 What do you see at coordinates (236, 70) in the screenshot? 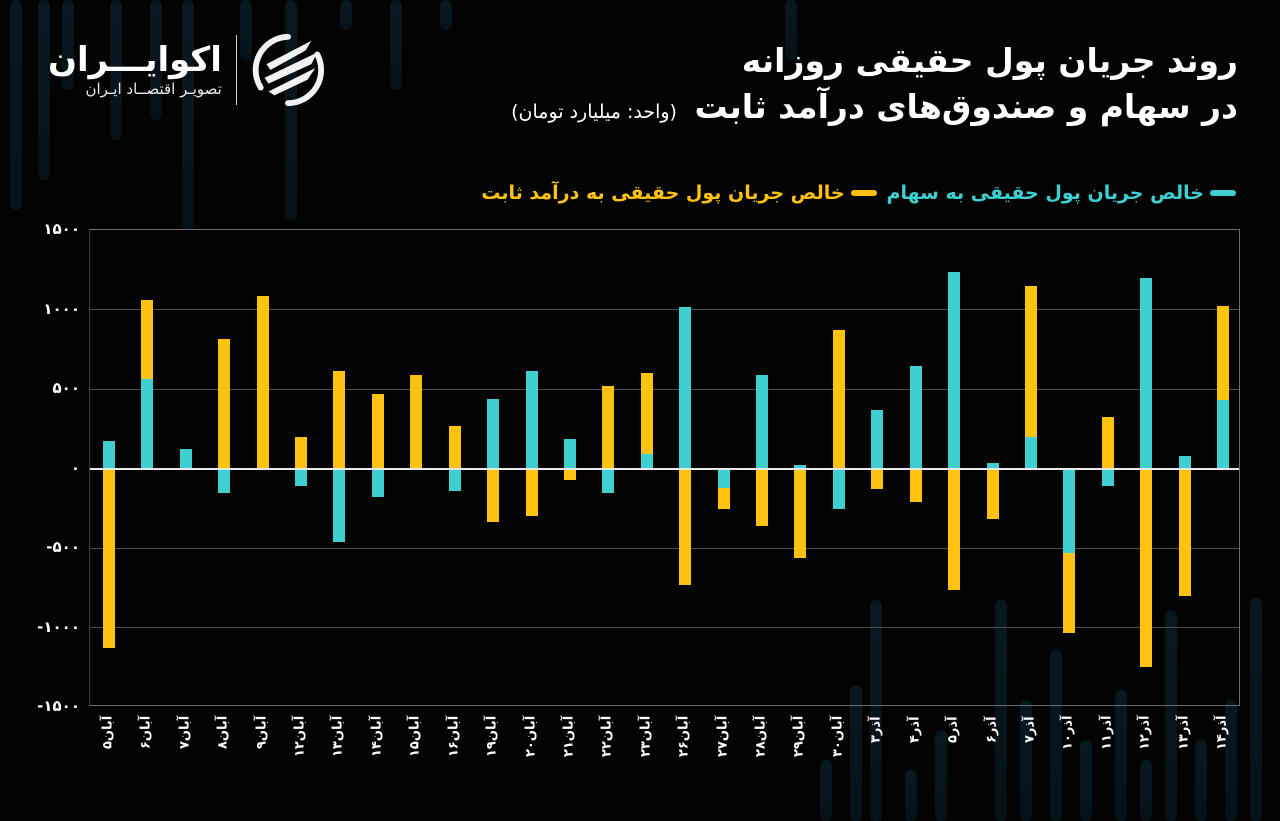
I see `logo-divider` at bounding box center [236, 70].